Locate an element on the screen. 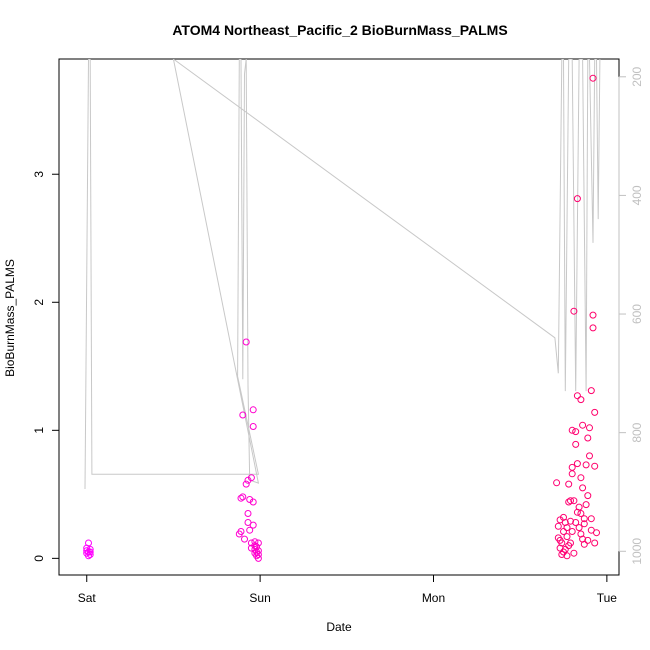 This screenshot has width=650, height=650. y-axis-label: BioBurnMass_PALMS is located at coordinates (10, 318).